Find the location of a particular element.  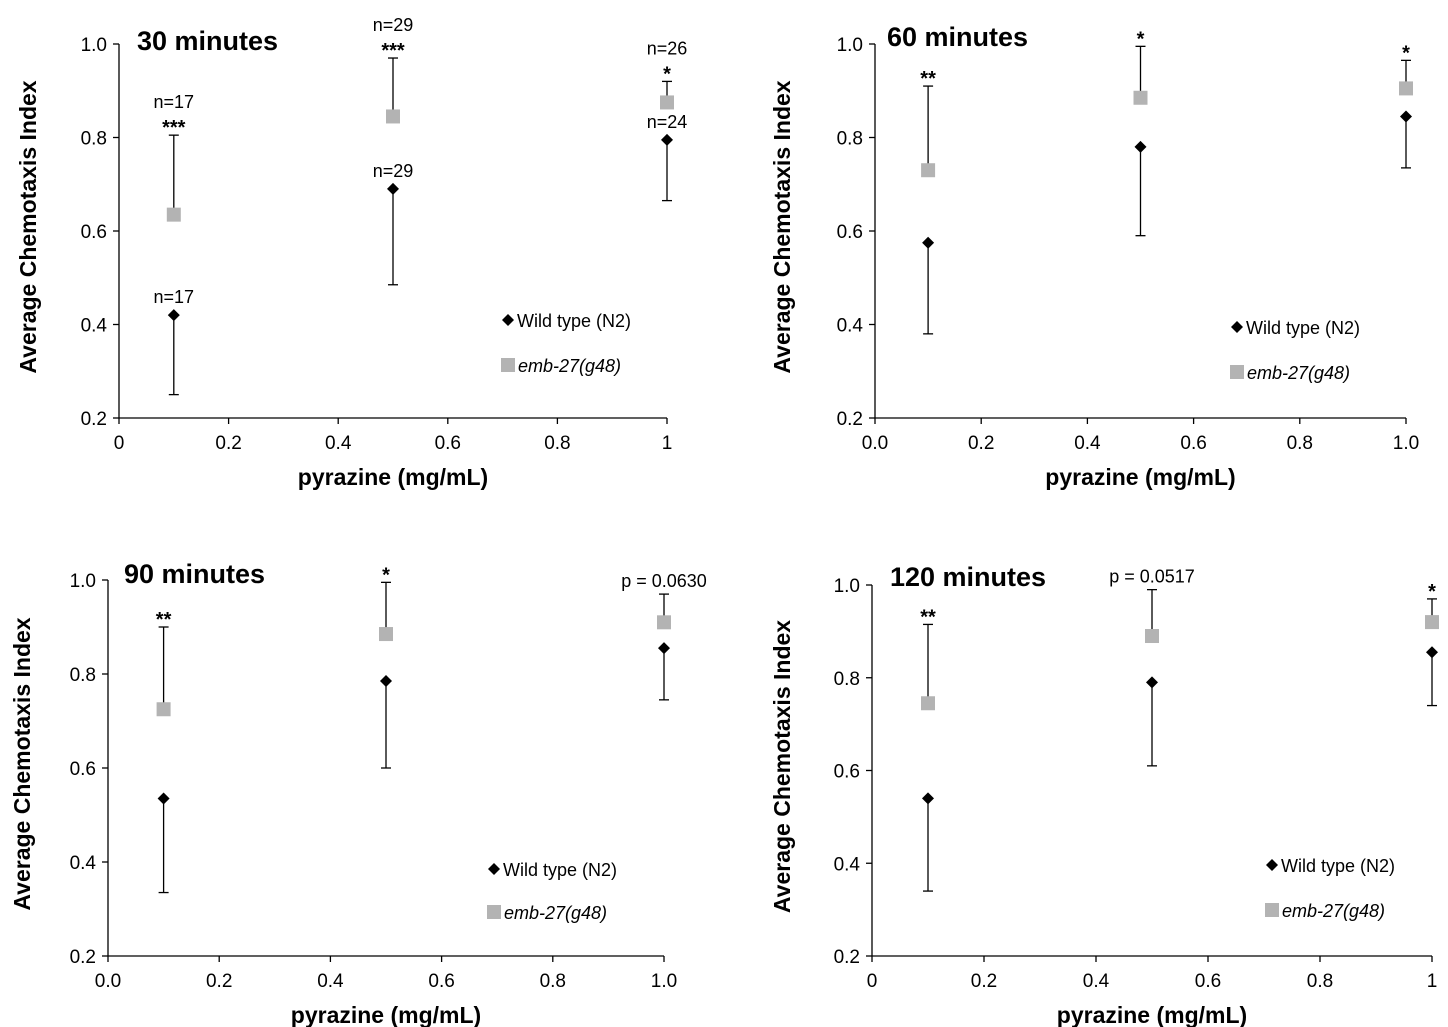

chart-title: 60 minutes is located at coordinates (957, 37).